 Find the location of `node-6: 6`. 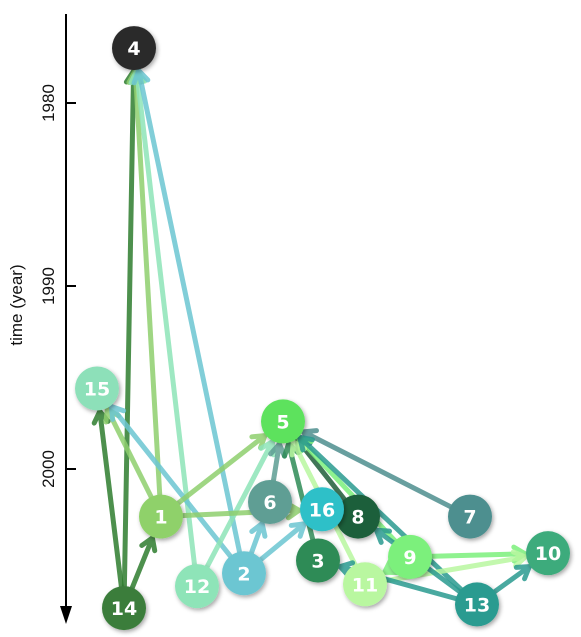

node-6: 6 is located at coordinates (270, 501).